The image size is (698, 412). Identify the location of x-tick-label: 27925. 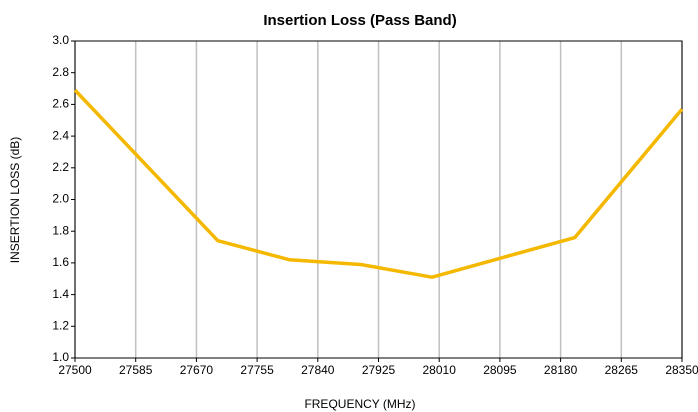
(379, 370).